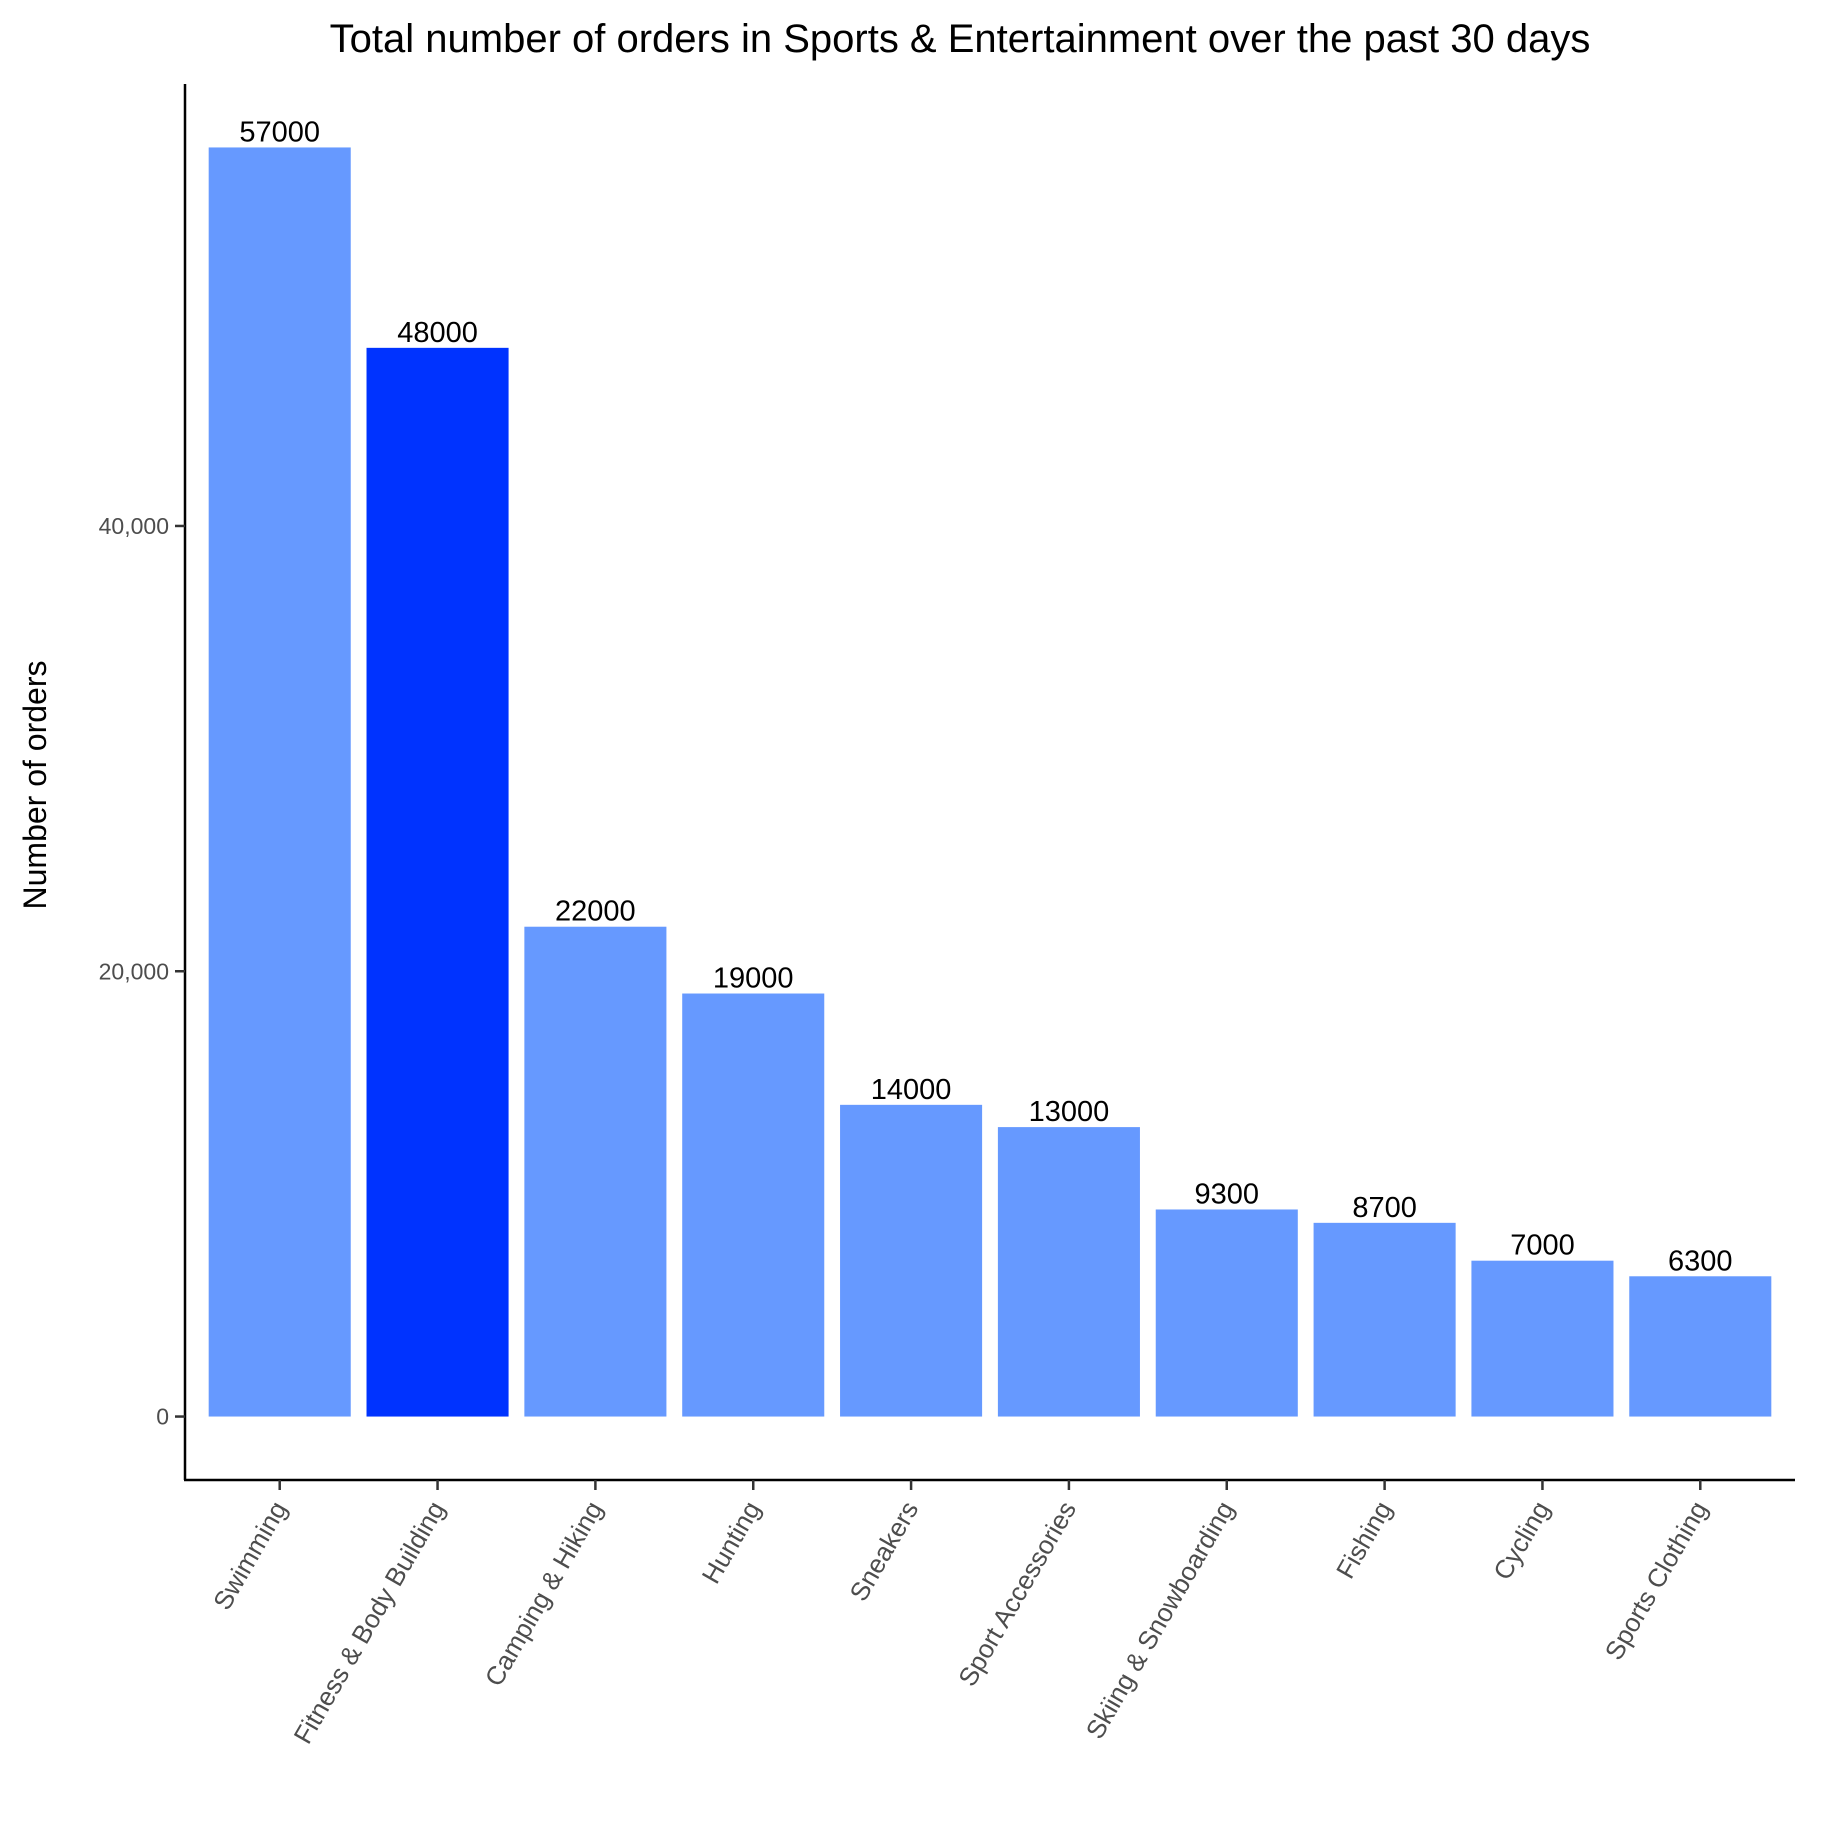  Describe the element at coordinates (368, 1622) in the screenshot. I see `x-tick-label-1: Fitness & Body Building` at that location.